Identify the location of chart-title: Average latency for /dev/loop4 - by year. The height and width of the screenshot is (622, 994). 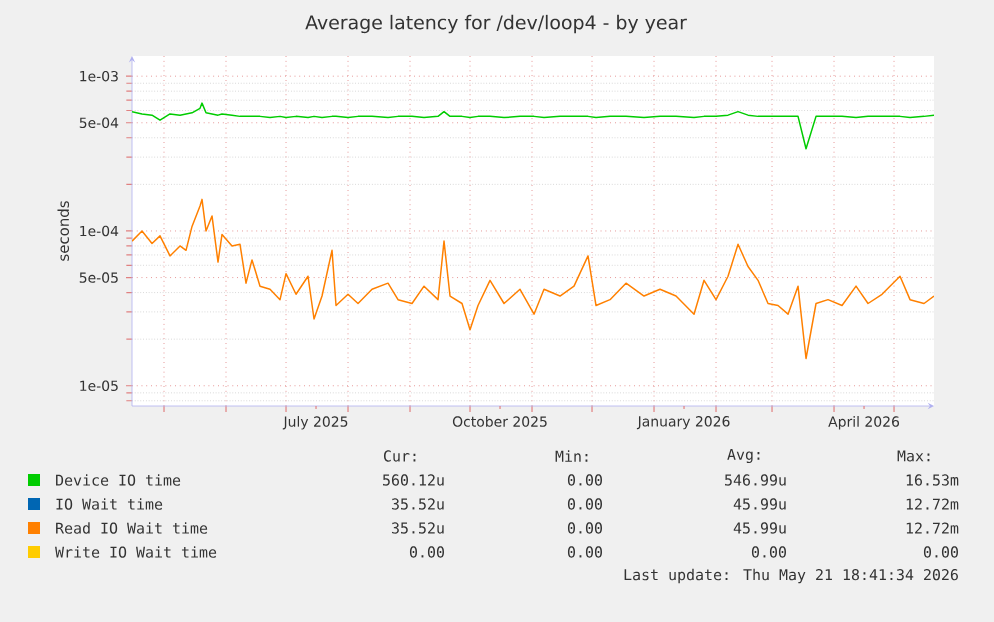
(496, 24).